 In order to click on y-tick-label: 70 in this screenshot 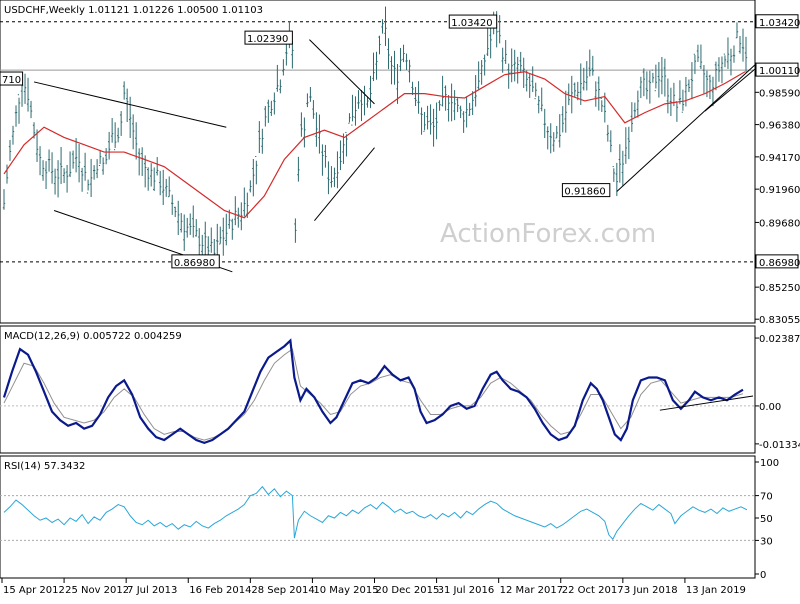, I will do `click(766, 497)`.